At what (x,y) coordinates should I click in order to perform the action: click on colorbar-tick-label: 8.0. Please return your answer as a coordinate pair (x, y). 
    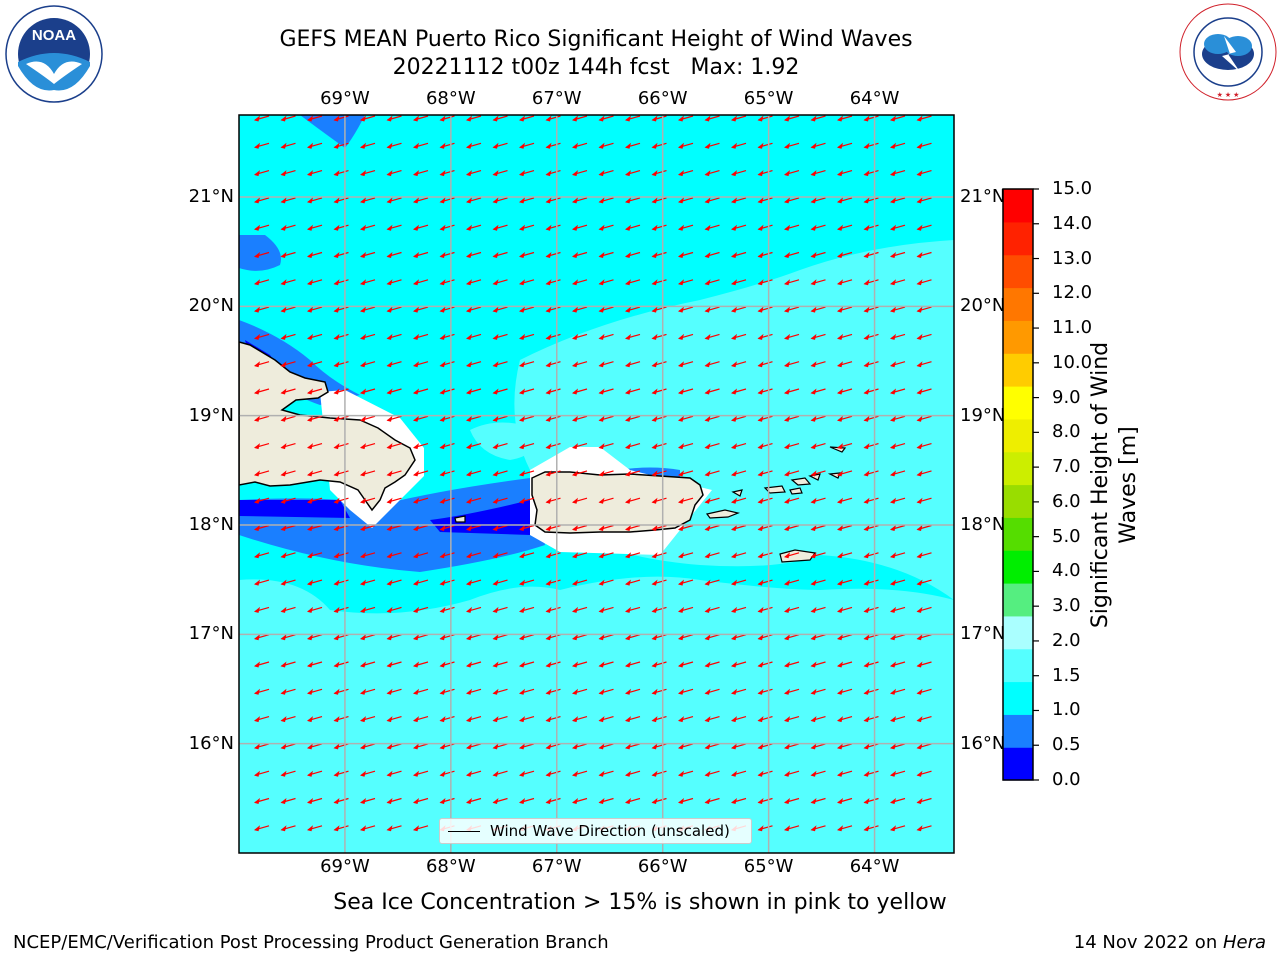
    Looking at the image, I should click on (1066, 432).